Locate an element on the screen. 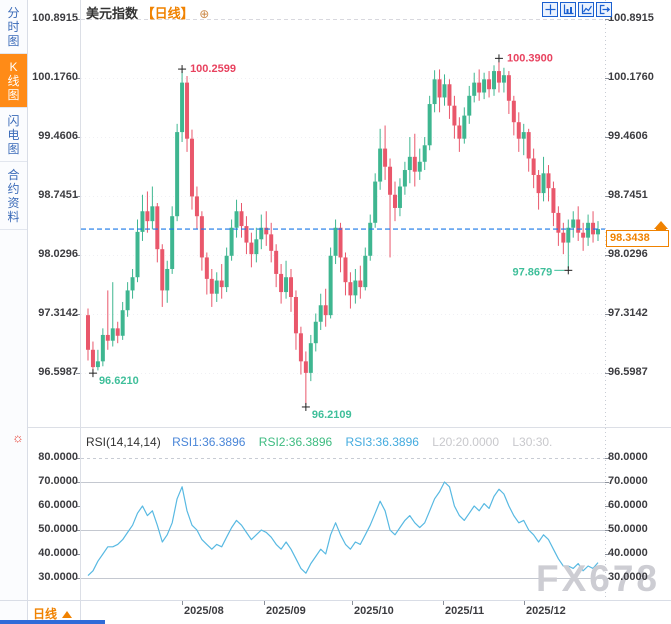 This screenshot has height=624, width=671. sidebar-tab-char: 线 is located at coordinates (13, 81).